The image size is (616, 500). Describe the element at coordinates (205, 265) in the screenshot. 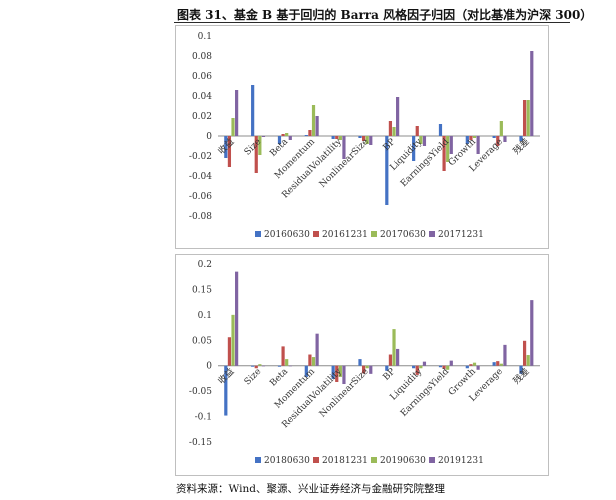

I see `y-tick-label: 0.2` at that location.